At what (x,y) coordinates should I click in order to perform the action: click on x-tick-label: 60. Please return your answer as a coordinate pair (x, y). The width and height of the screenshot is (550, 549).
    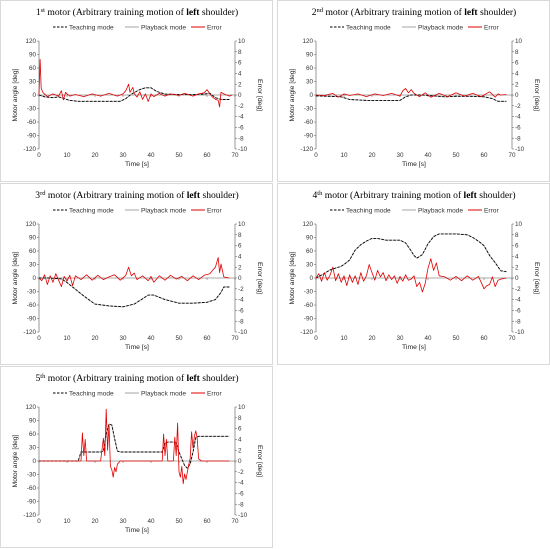
    Looking at the image, I should click on (207, 338).